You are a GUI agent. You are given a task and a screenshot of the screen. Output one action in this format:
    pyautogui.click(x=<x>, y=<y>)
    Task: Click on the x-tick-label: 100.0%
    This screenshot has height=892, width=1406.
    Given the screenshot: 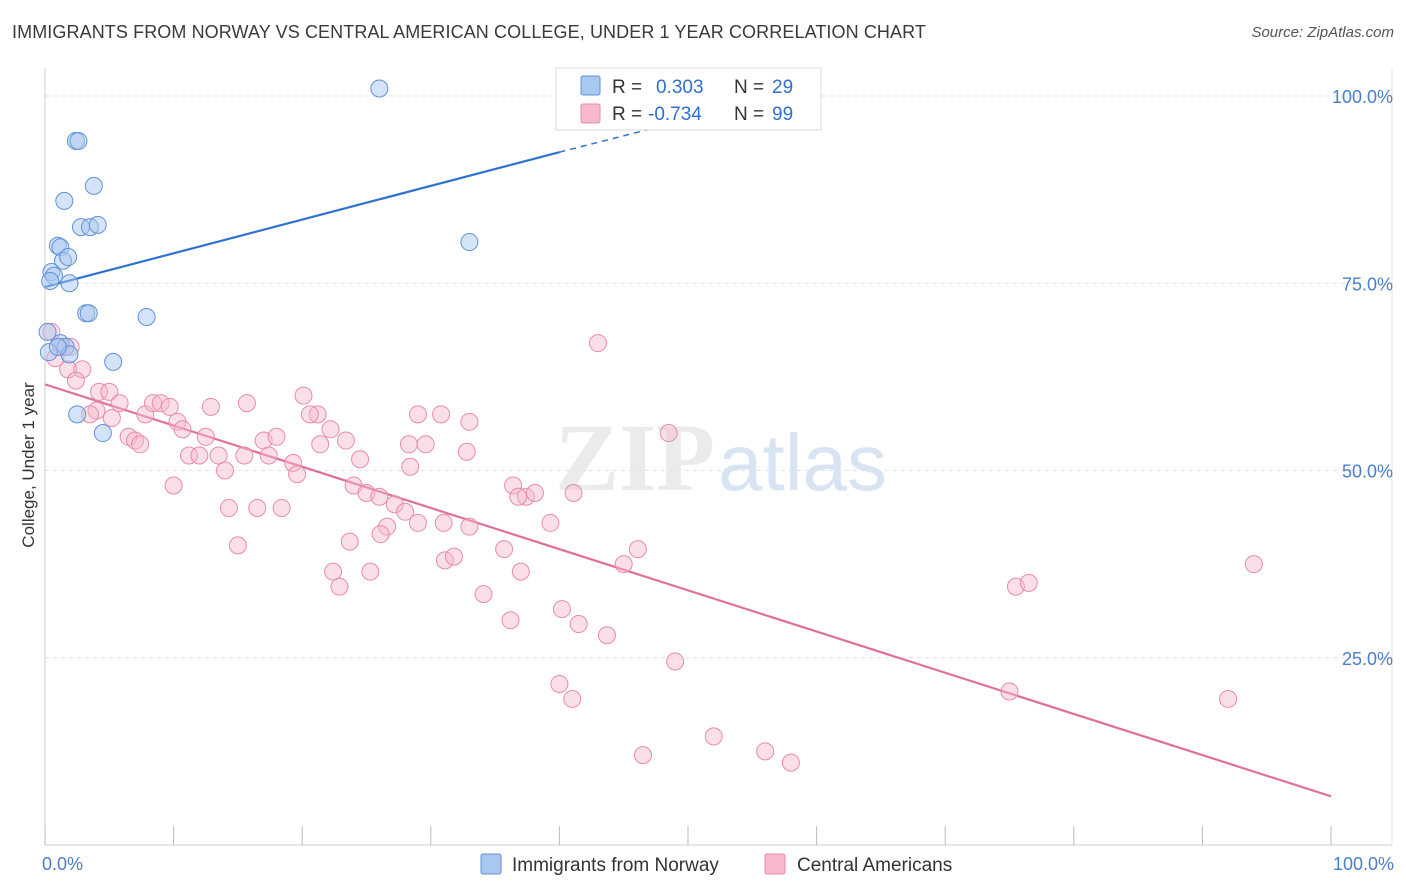 What is the action you would take?
    pyautogui.click(x=1363, y=864)
    